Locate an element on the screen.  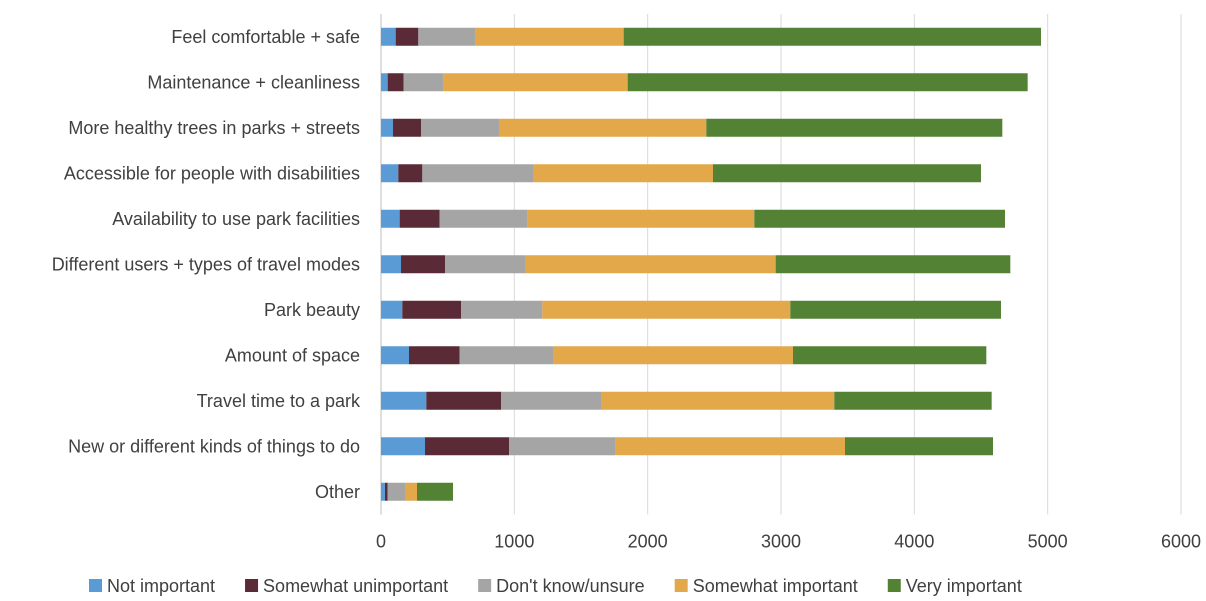
category-label: Availability to use park facilities is located at coordinates (236, 219).